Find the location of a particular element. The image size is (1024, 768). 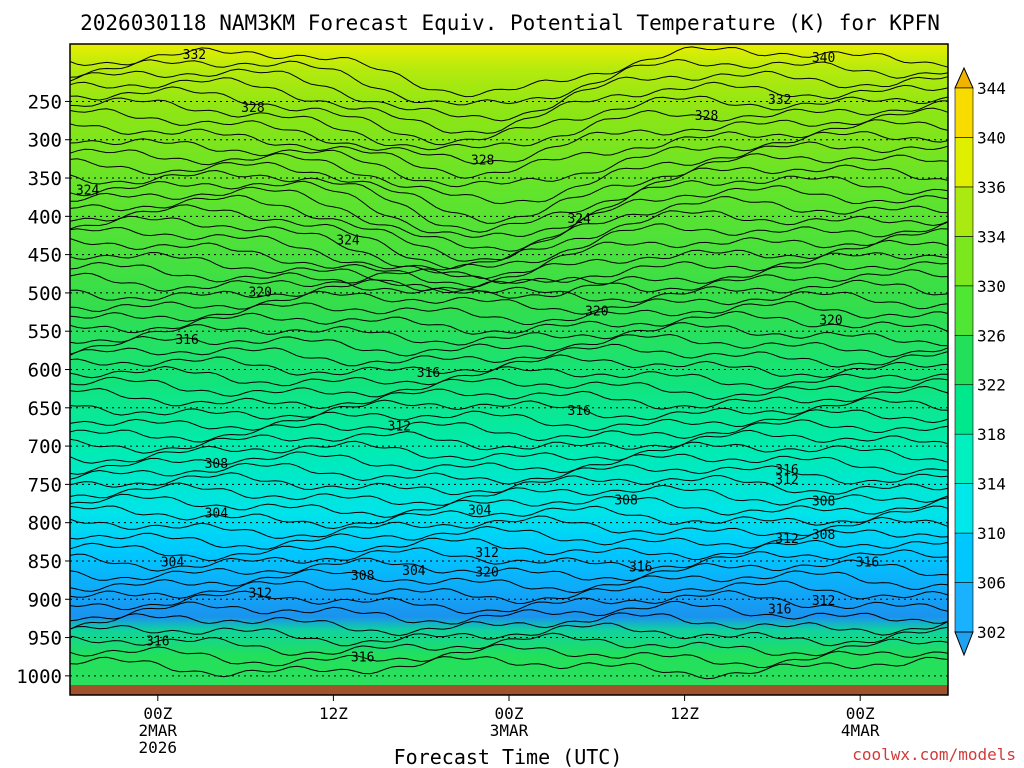

y-tick-label: 900 is located at coordinates (45, 600).